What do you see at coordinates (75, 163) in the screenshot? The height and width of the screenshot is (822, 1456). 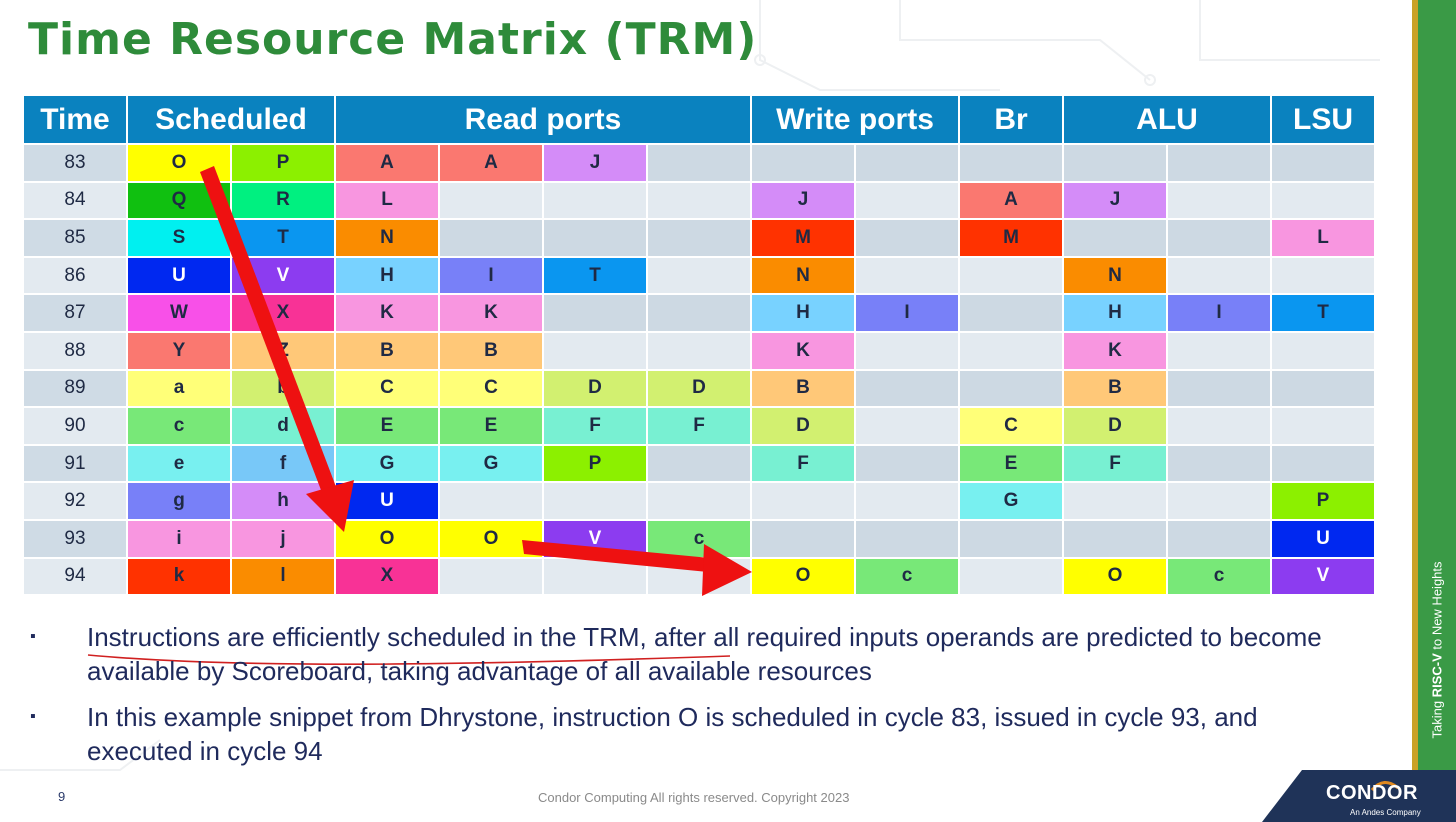 I see `time-cell: 83` at bounding box center [75, 163].